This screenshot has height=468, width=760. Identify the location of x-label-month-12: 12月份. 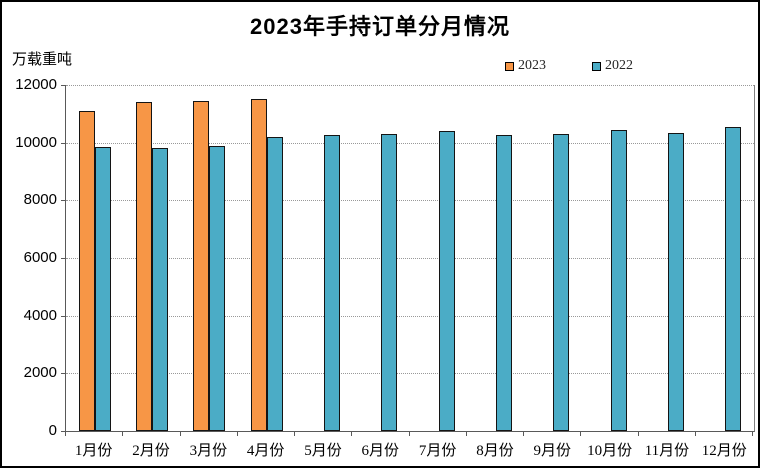
(724, 451).